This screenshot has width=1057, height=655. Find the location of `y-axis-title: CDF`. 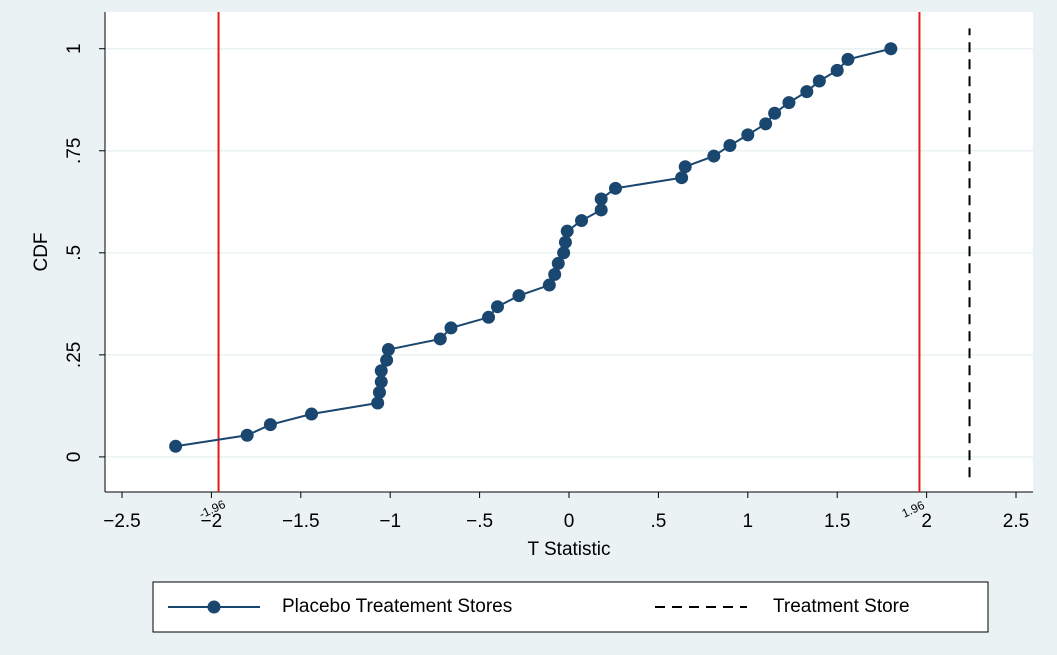

y-axis-title: CDF is located at coordinates (41, 251).